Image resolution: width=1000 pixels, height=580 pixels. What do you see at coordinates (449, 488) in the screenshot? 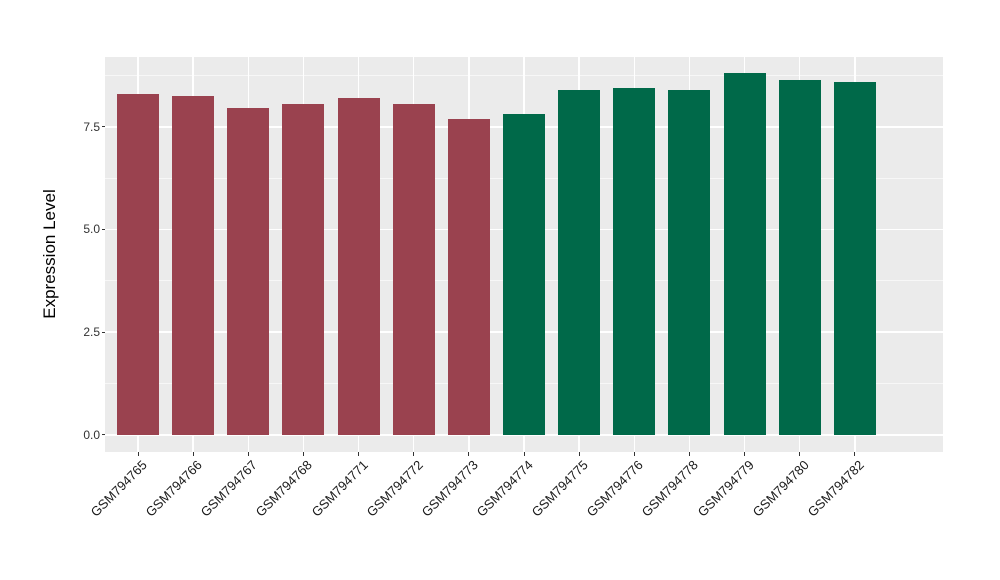
I see `x-tick-label-GSM794773: GSM794773` at bounding box center [449, 488].